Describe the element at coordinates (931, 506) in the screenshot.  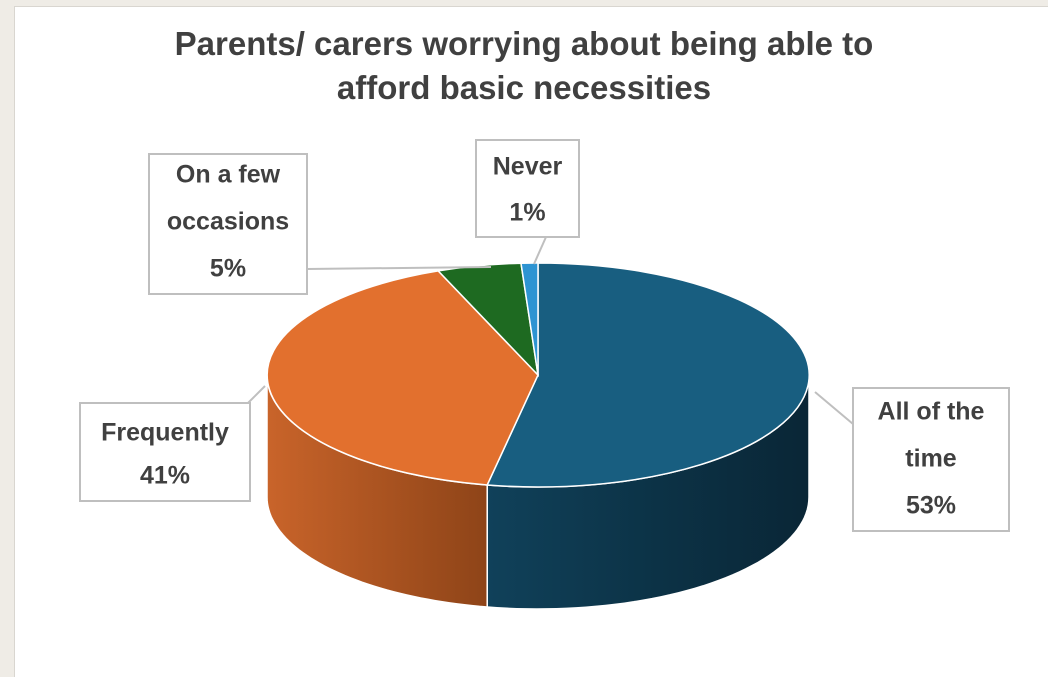
I see `label-value-all-of-the-time: 53%` at that location.